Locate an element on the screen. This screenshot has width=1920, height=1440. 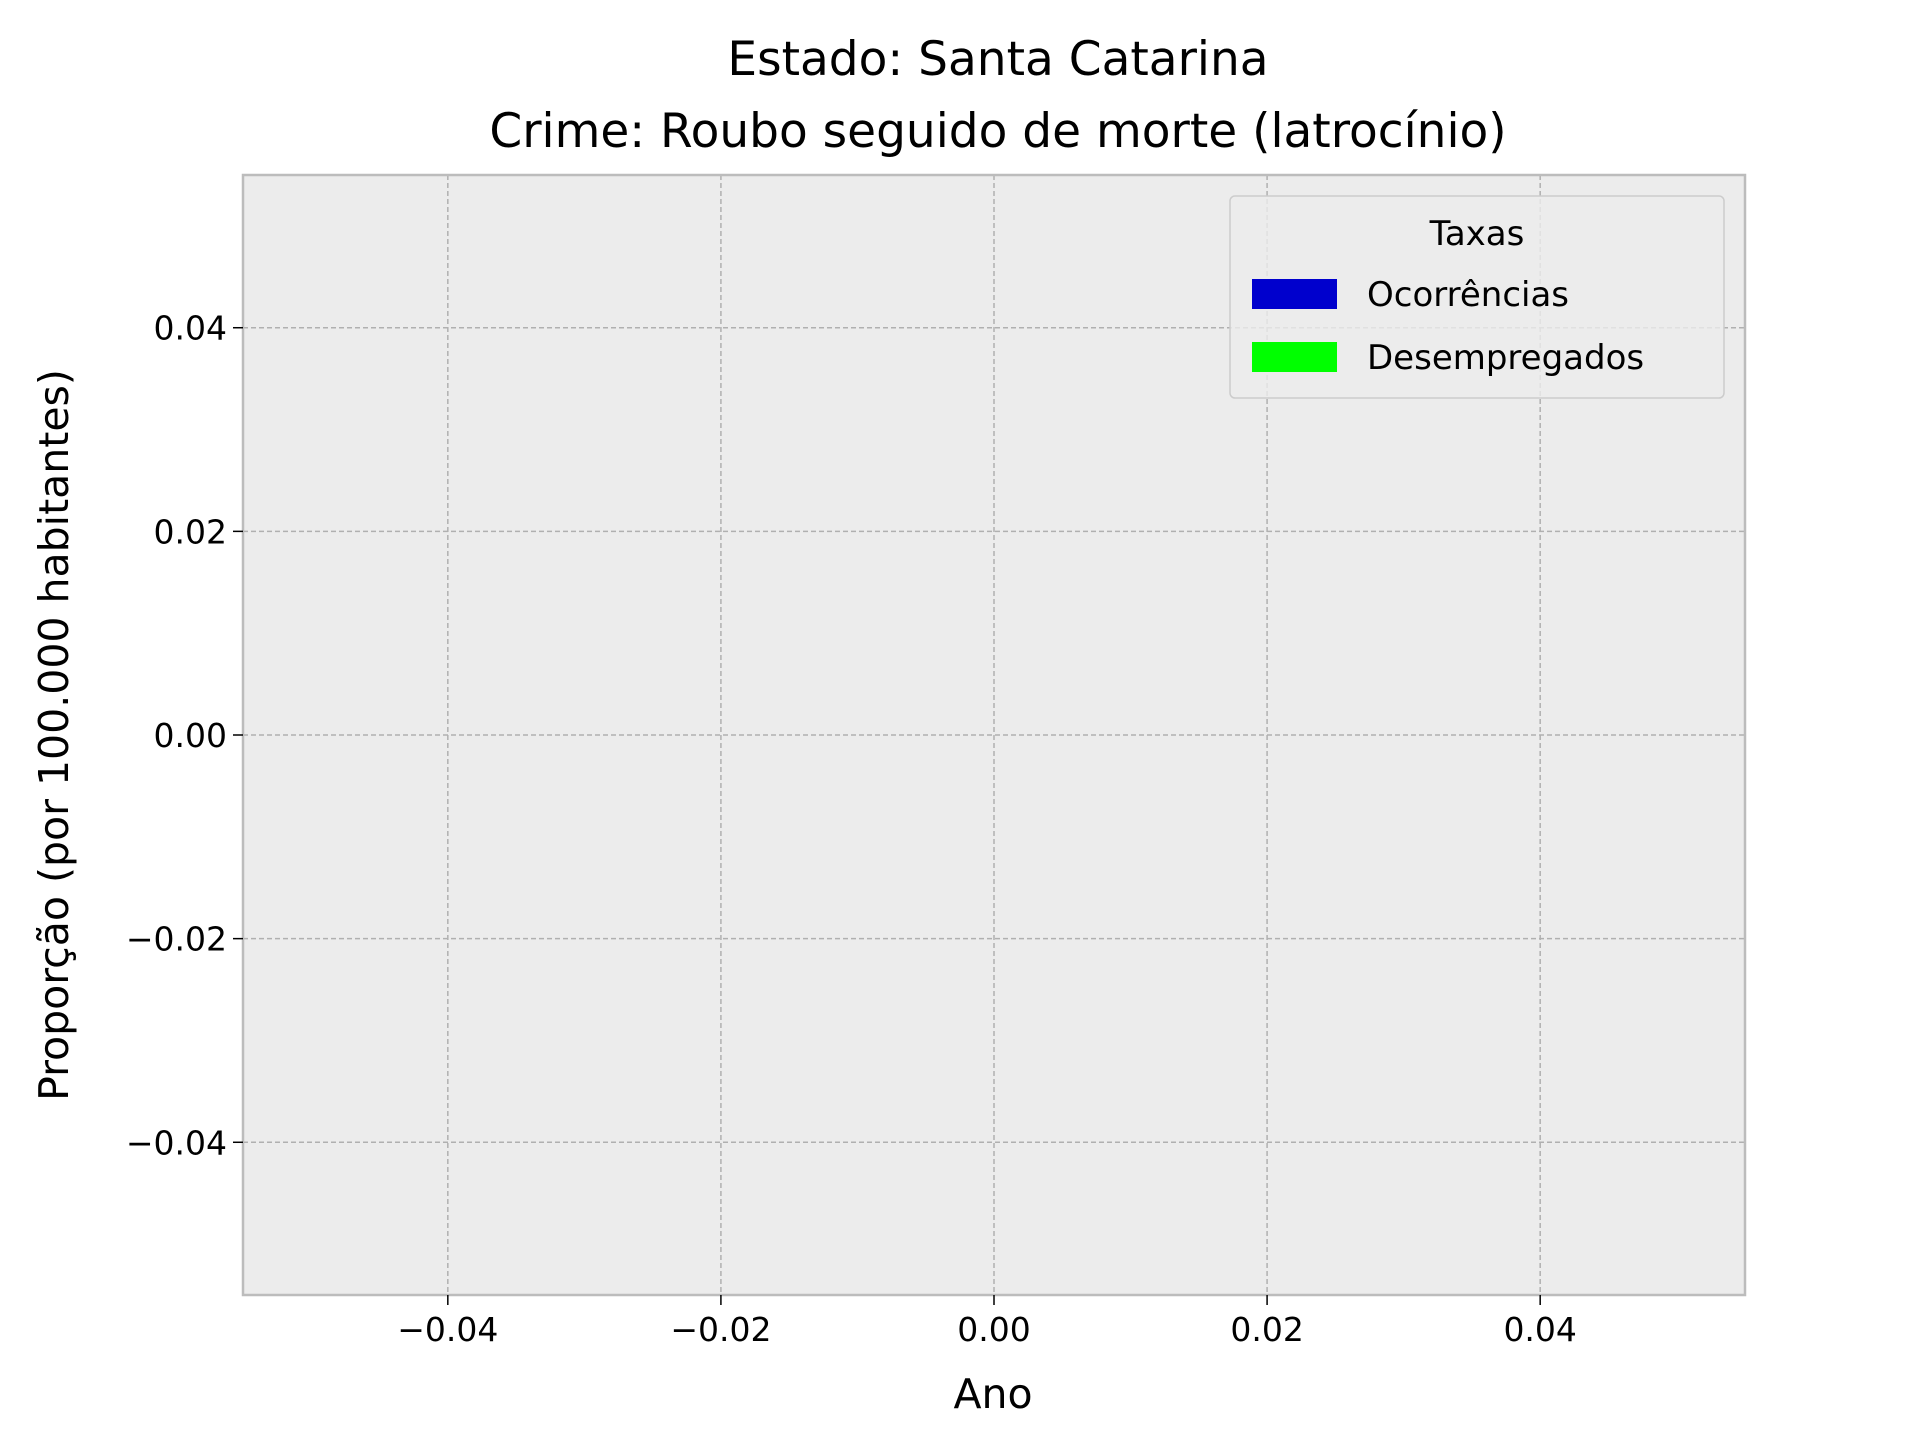
y-tick-label: −0.02 is located at coordinates (176, 939).